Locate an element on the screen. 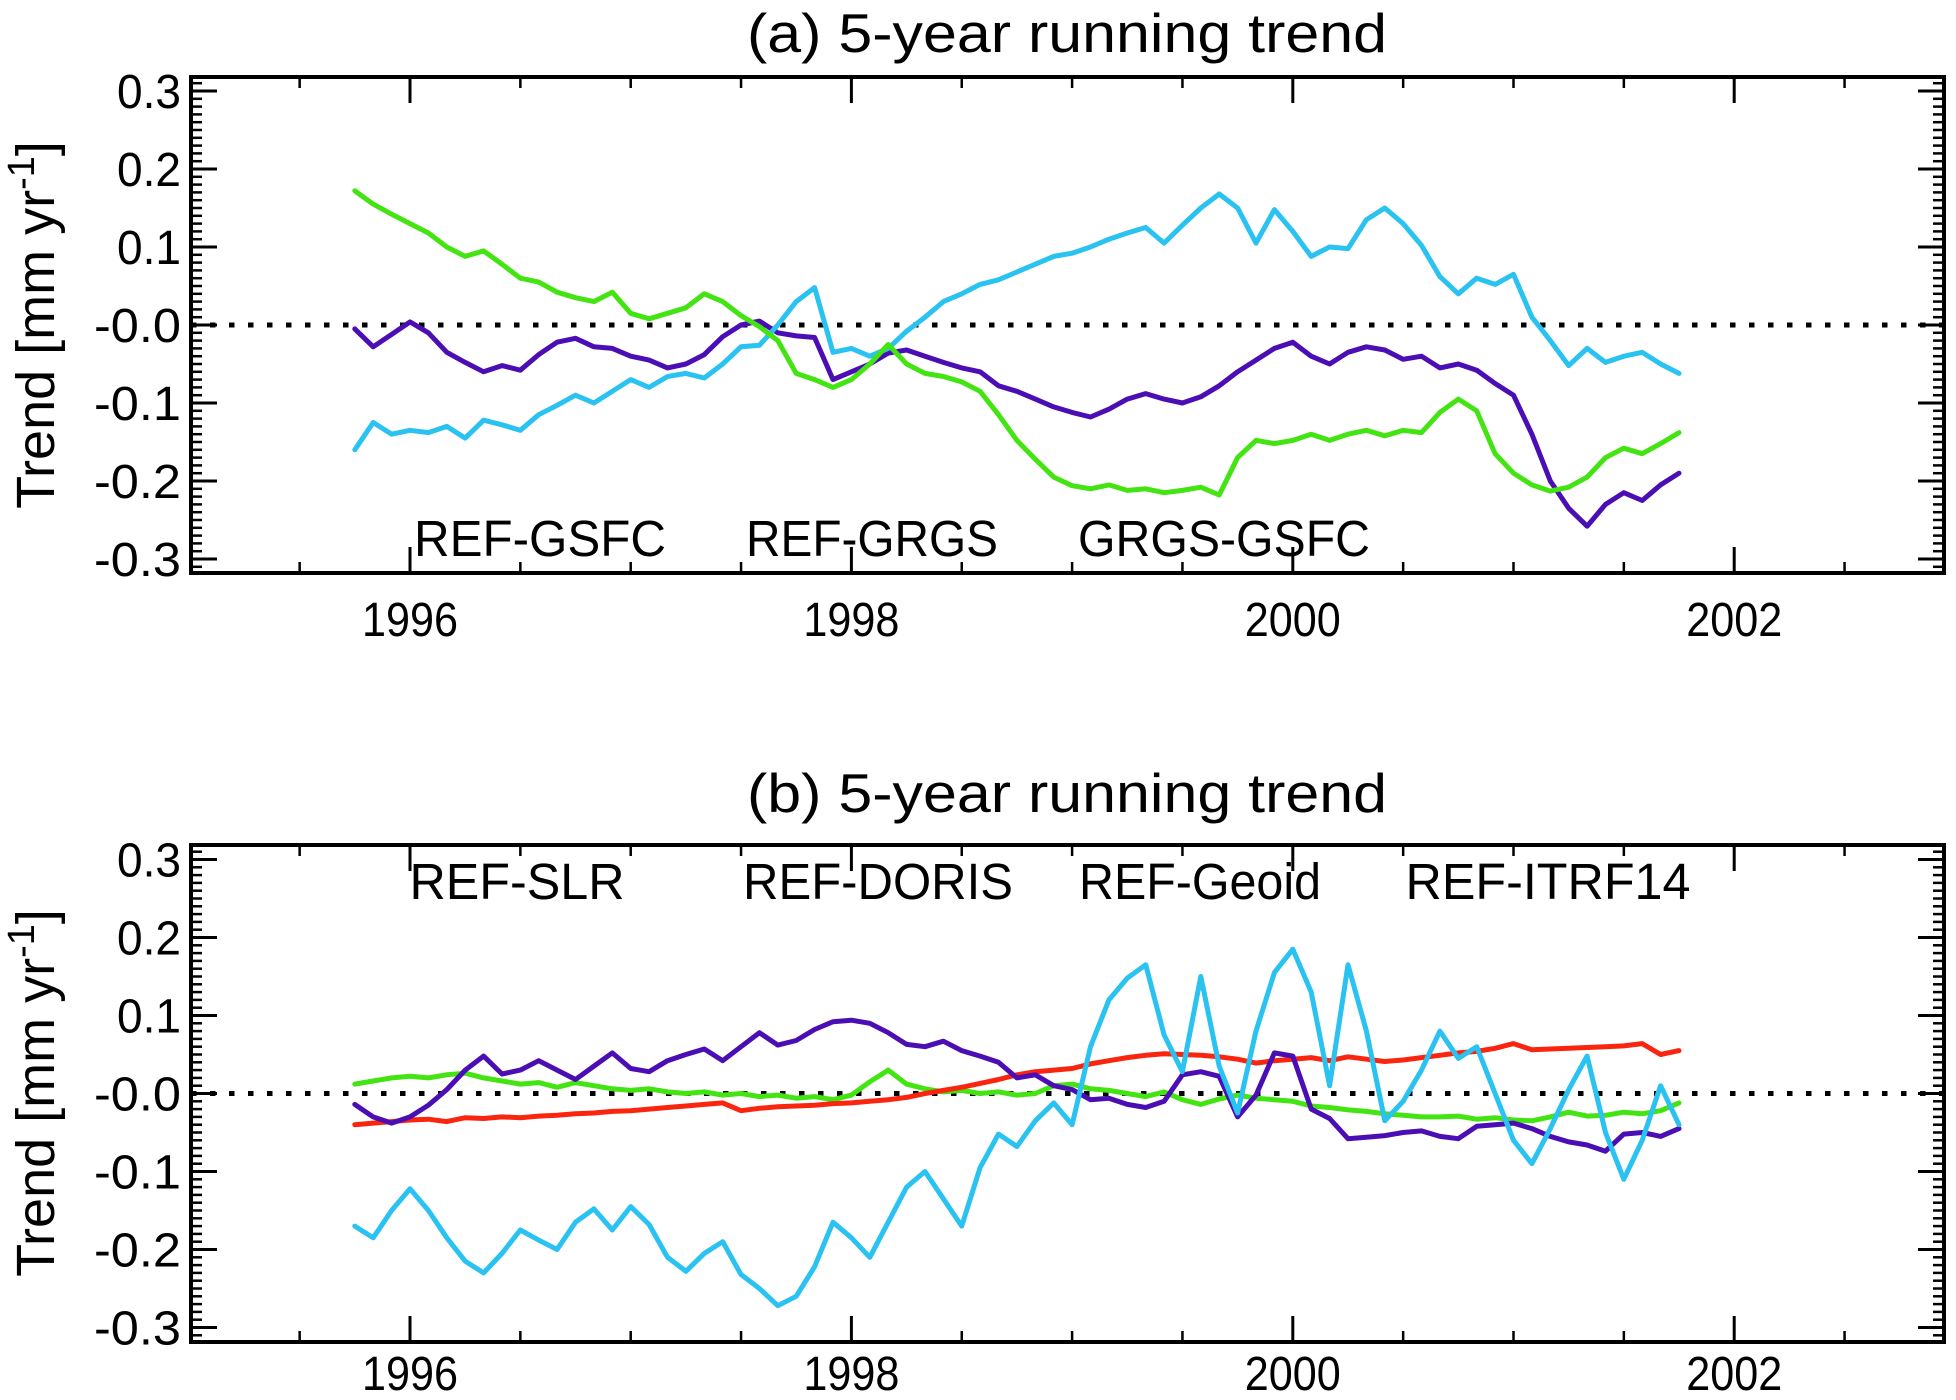 The width and height of the screenshot is (1956, 1400). legend-ref-doris: REF-DORIS is located at coordinates (878, 881).